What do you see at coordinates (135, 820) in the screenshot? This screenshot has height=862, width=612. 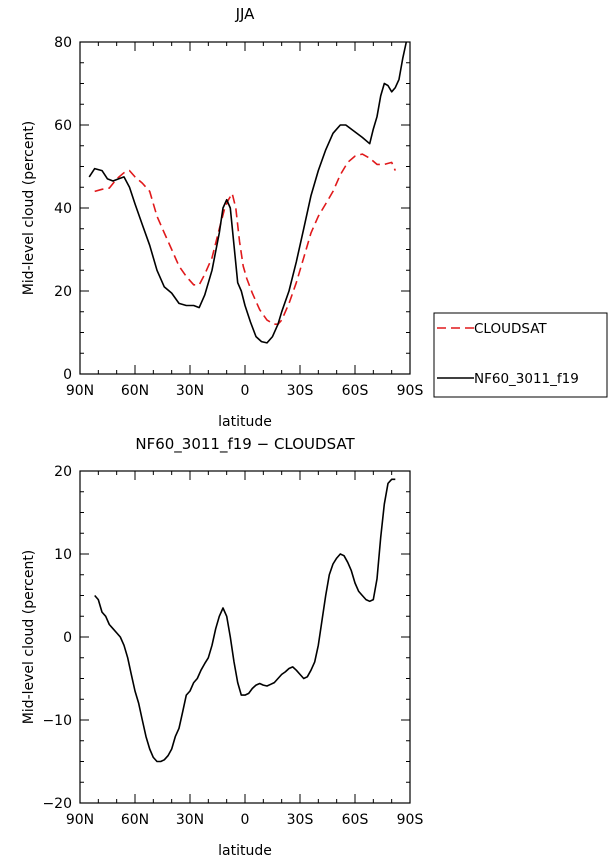 I see `bottom-x-tick-label: 60N` at bounding box center [135, 820].